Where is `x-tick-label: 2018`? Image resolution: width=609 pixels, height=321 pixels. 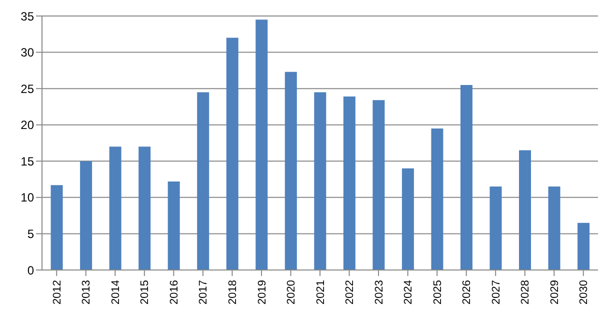 x-tick-label: 2018 is located at coordinates (233, 292).